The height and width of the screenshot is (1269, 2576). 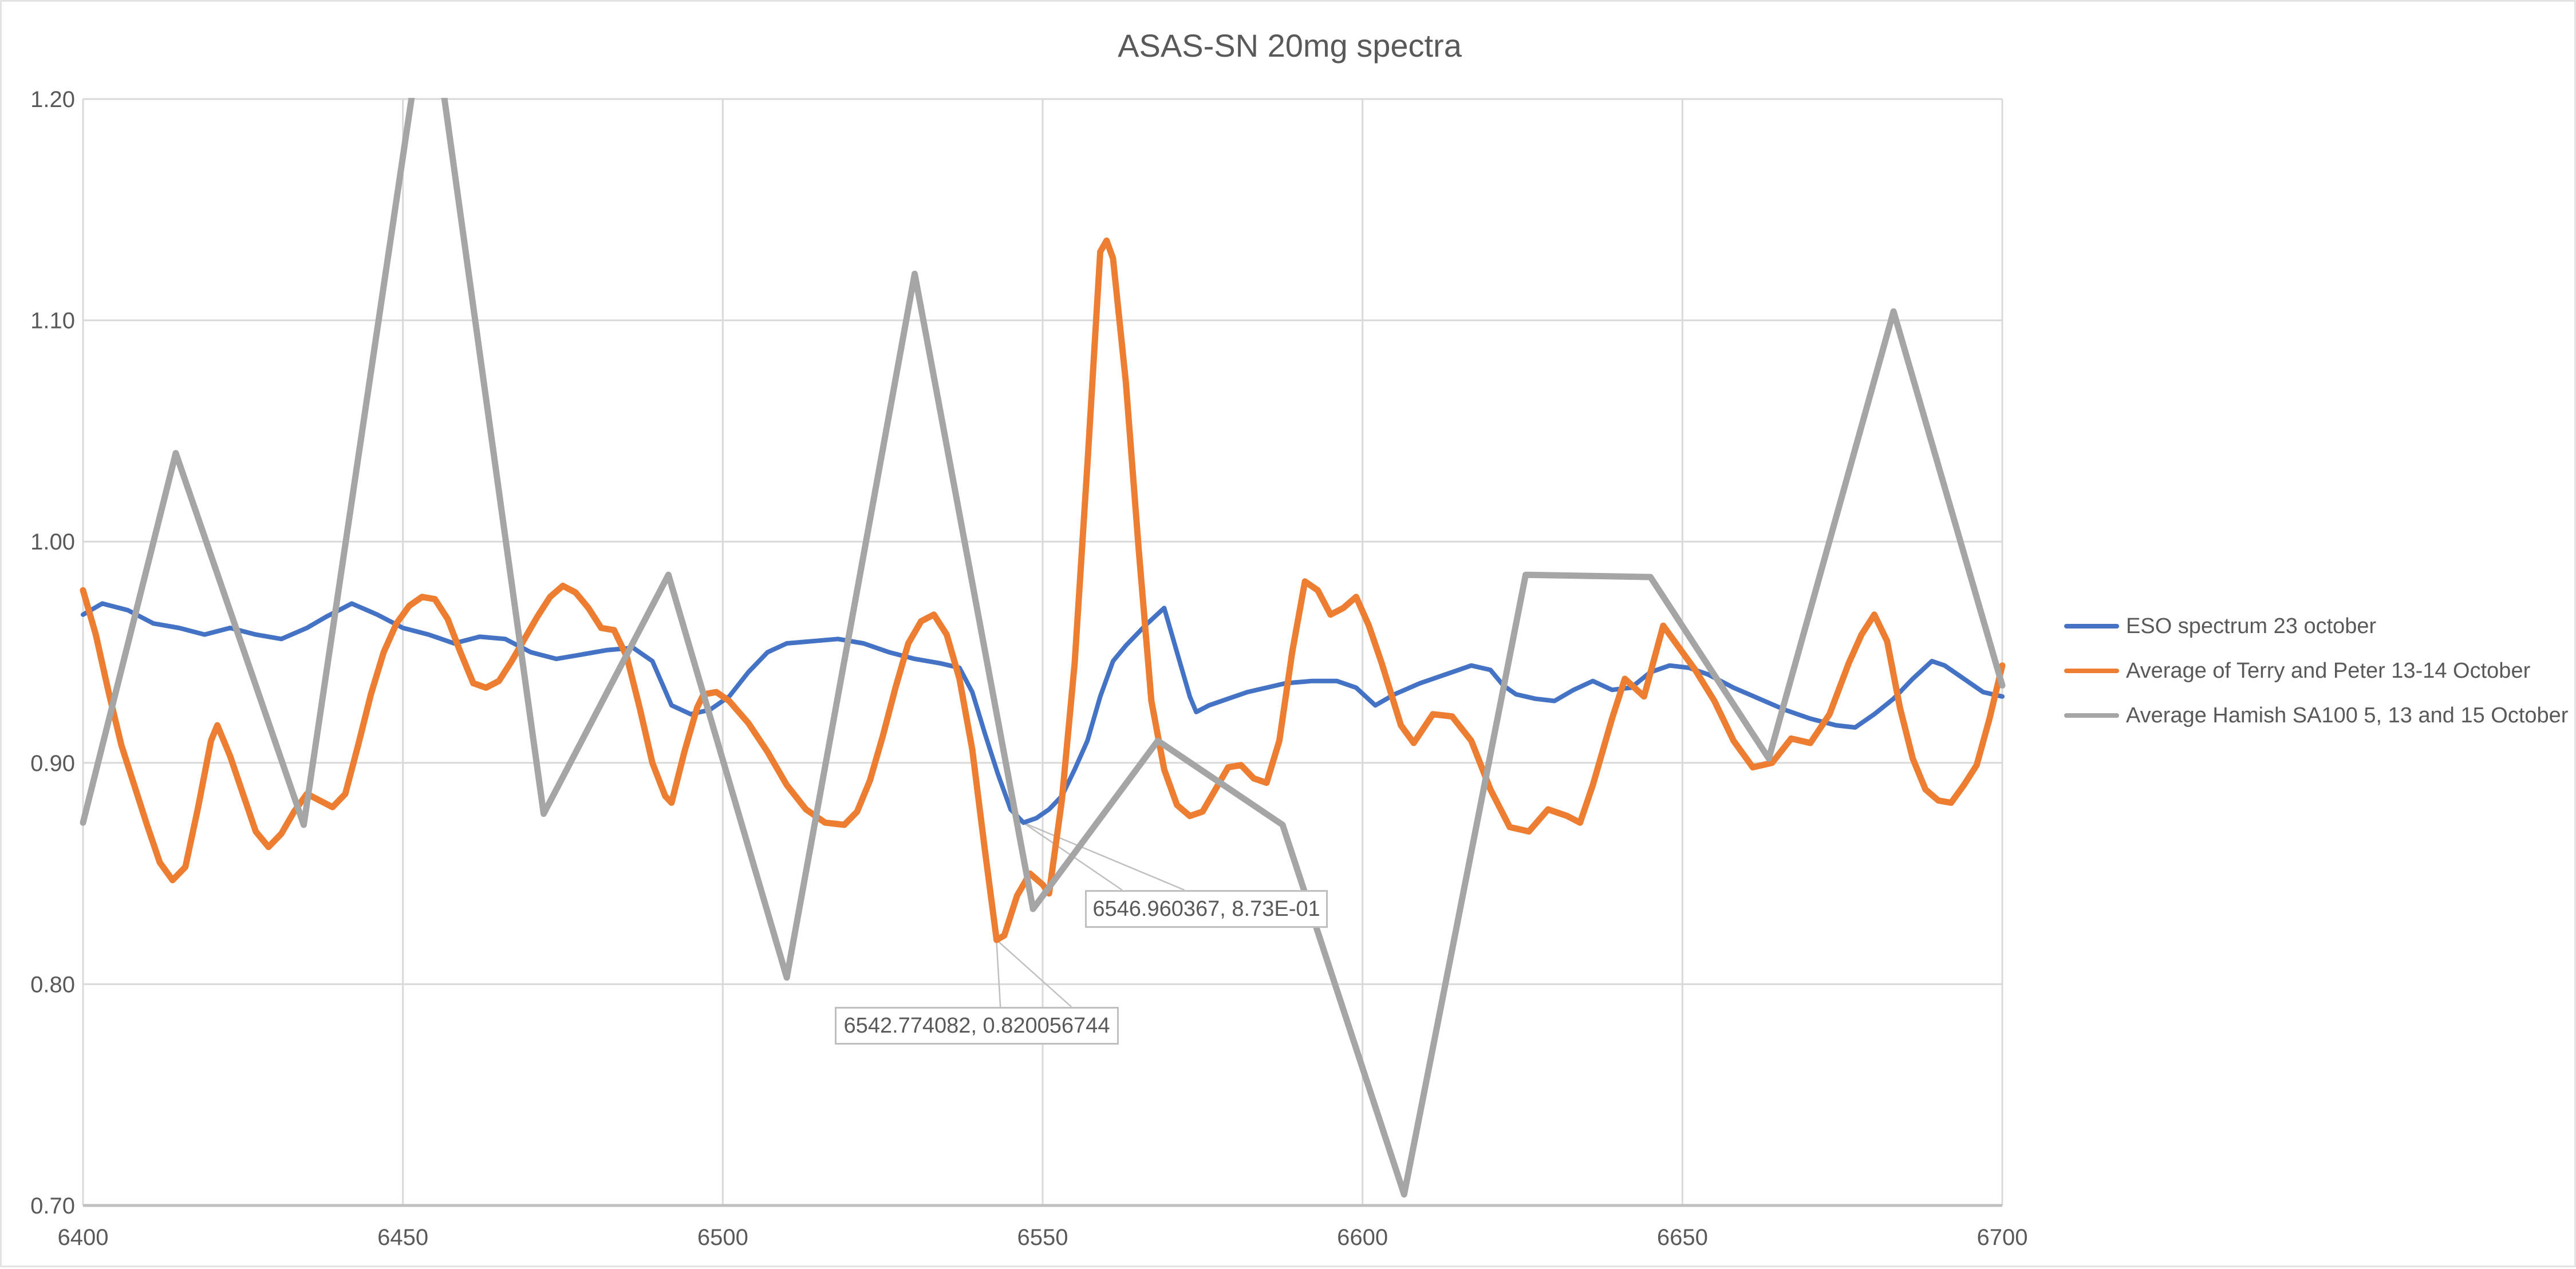 What do you see at coordinates (52, 321) in the screenshot?
I see `y-axis-tick-label: 1.10` at bounding box center [52, 321].